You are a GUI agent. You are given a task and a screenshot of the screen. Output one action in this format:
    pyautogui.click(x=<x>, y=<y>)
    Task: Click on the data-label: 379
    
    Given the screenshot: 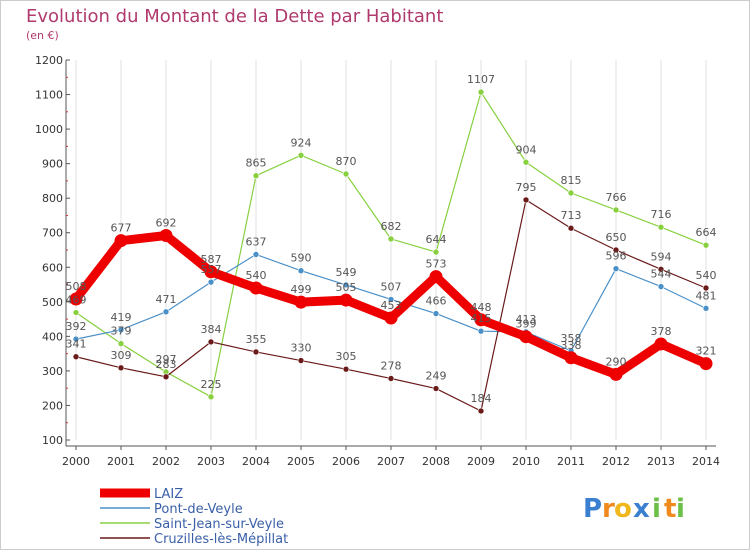 What is the action you would take?
    pyautogui.click(x=121, y=331)
    